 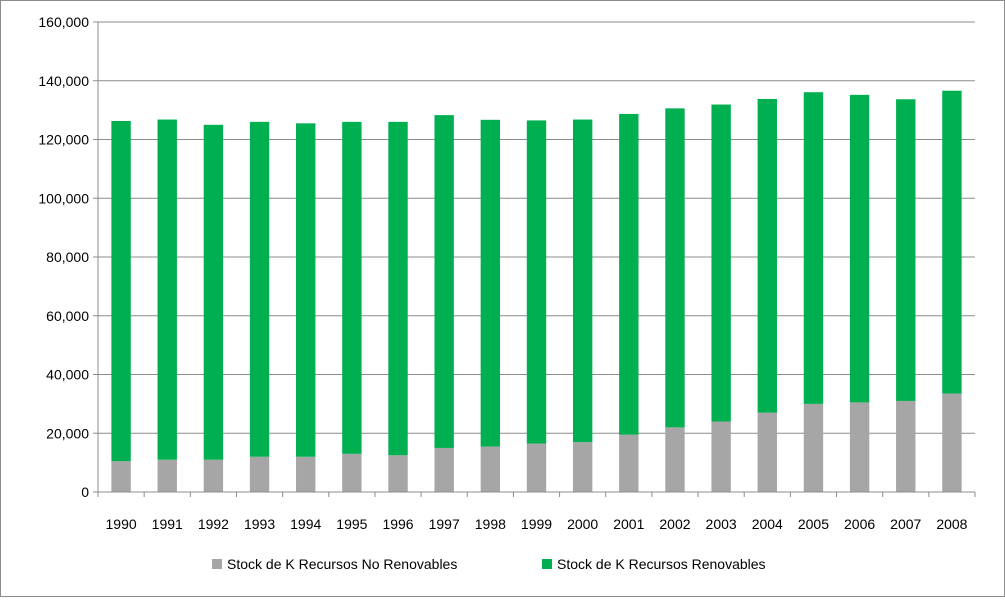 I want to click on x-tick-label: 2003, so click(x=721, y=524).